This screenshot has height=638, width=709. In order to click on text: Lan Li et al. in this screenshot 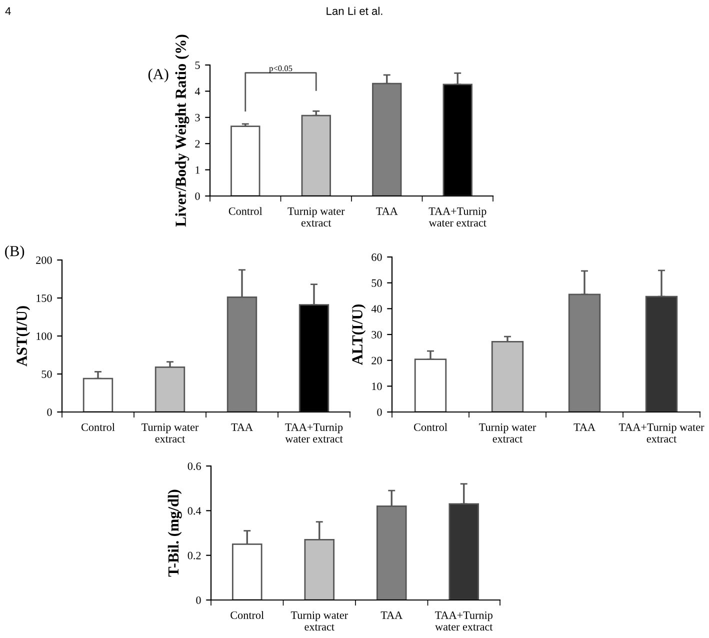, I will do `click(354, 10)`.